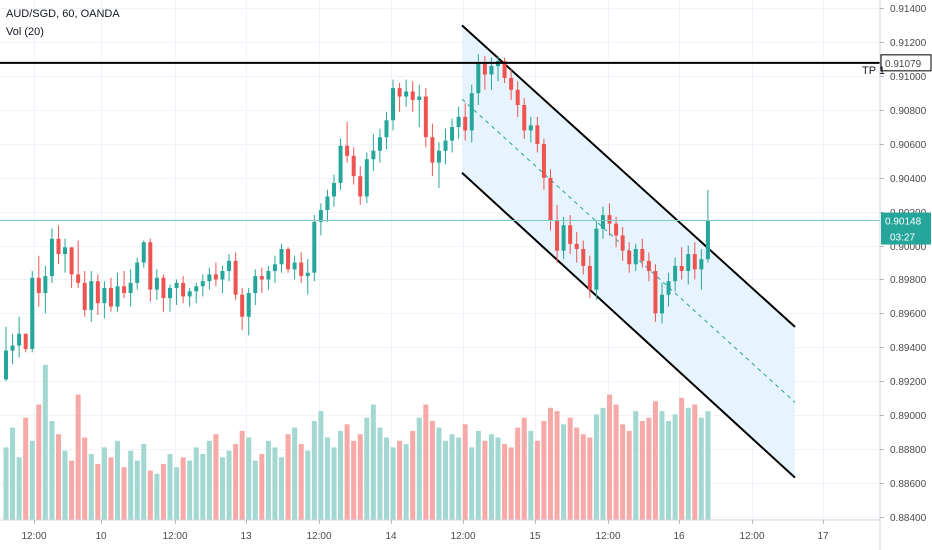 The height and width of the screenshot is (550, 932). Describe the element at coordinates (902, 238) in the screenshot. I see `countdown-label: 03:27` at that location.